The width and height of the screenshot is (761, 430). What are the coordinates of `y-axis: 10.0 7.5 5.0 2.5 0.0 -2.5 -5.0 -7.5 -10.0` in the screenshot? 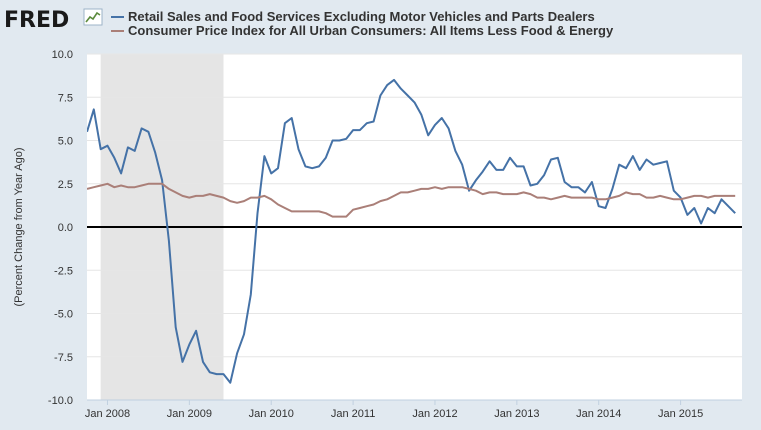 It's located at (60, 228).